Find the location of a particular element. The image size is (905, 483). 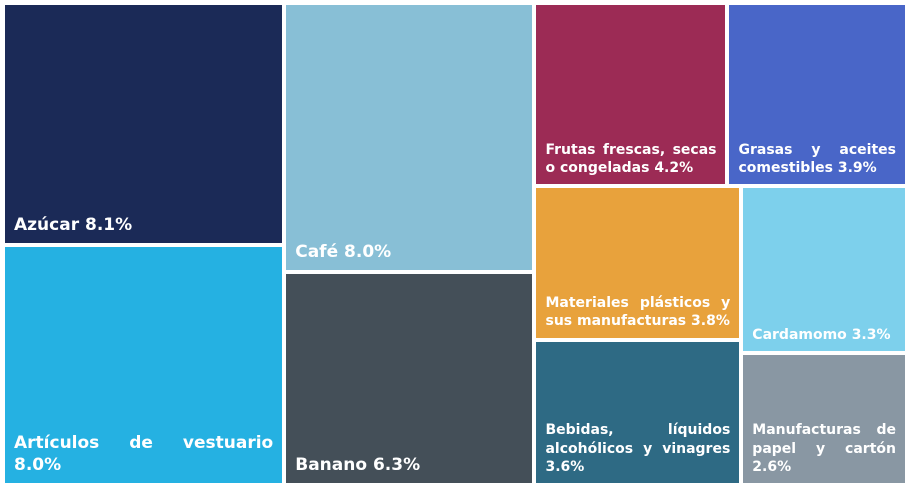

tile-label: Cardamomo 3.3% is located at coordinates (824, 335).